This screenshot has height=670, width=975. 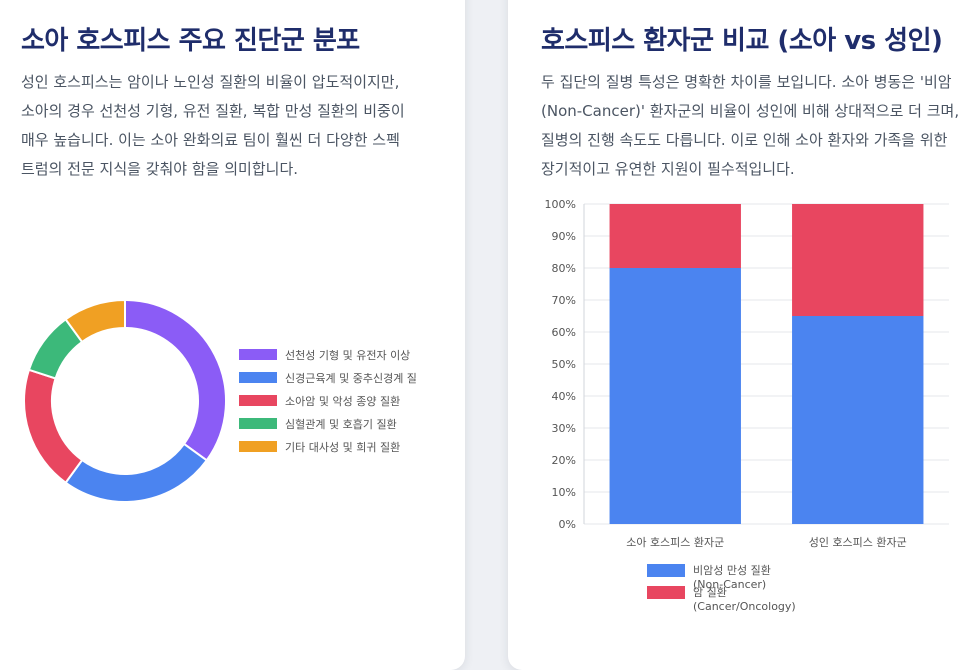 What do you see at coordinates (564, 492) in the screenshot?
I see `y-tick-label: 10%` at bounding box center [564, 492].